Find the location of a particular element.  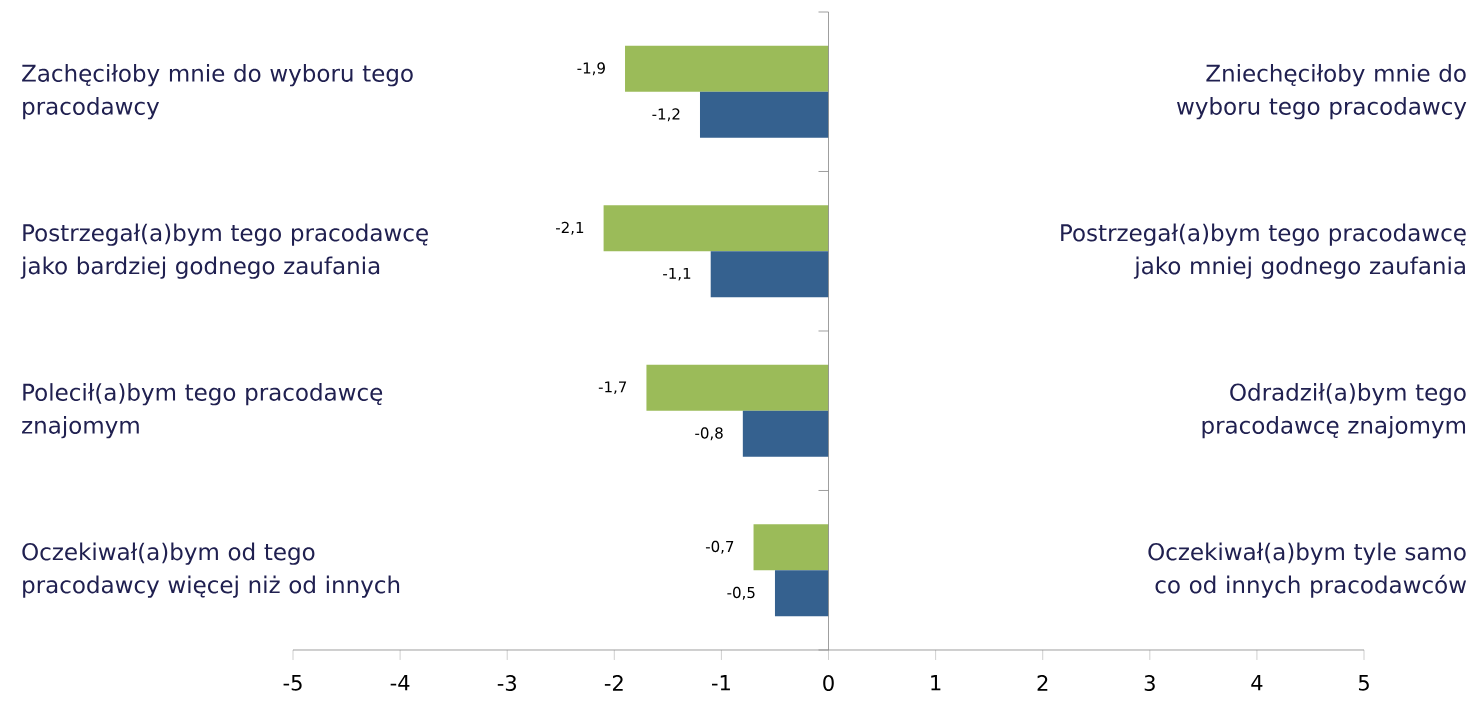

y2-tick-label: Zniechęciłoby mnie do wyboru tego pracodawcy is located at coordinates (1321, 92).